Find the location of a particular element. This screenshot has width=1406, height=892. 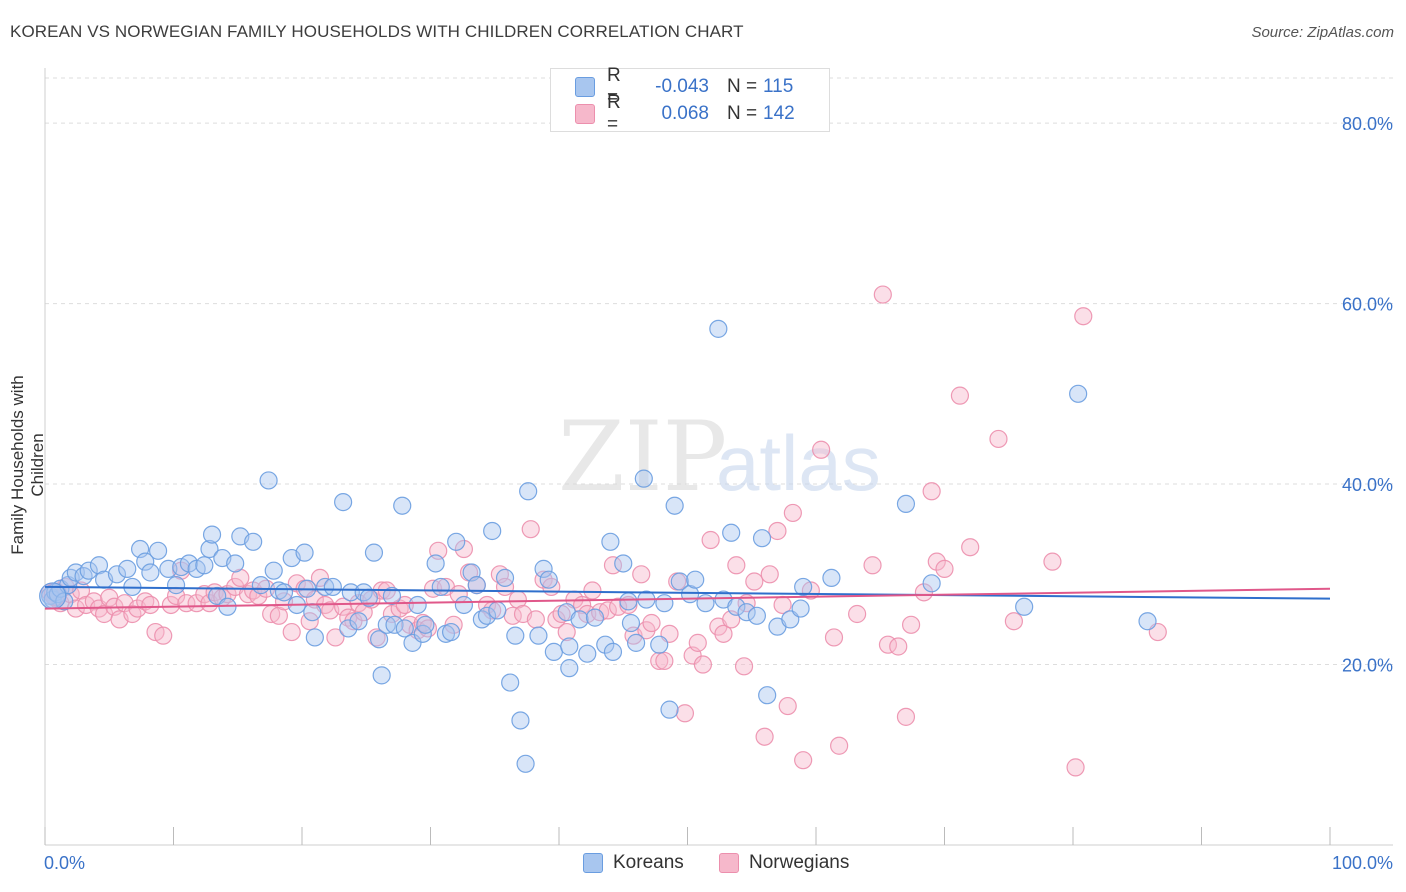

norwegians-trend-line is located at coordinates (687, 598).